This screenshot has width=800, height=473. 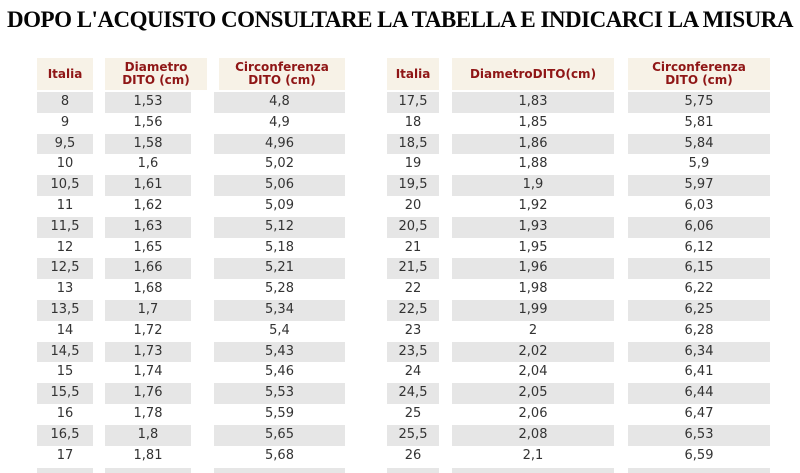 What do you see at coordinates (533, 456) in the screenshot?
I see `diametro-cell: 2,1` at bounding box center [533, 456].